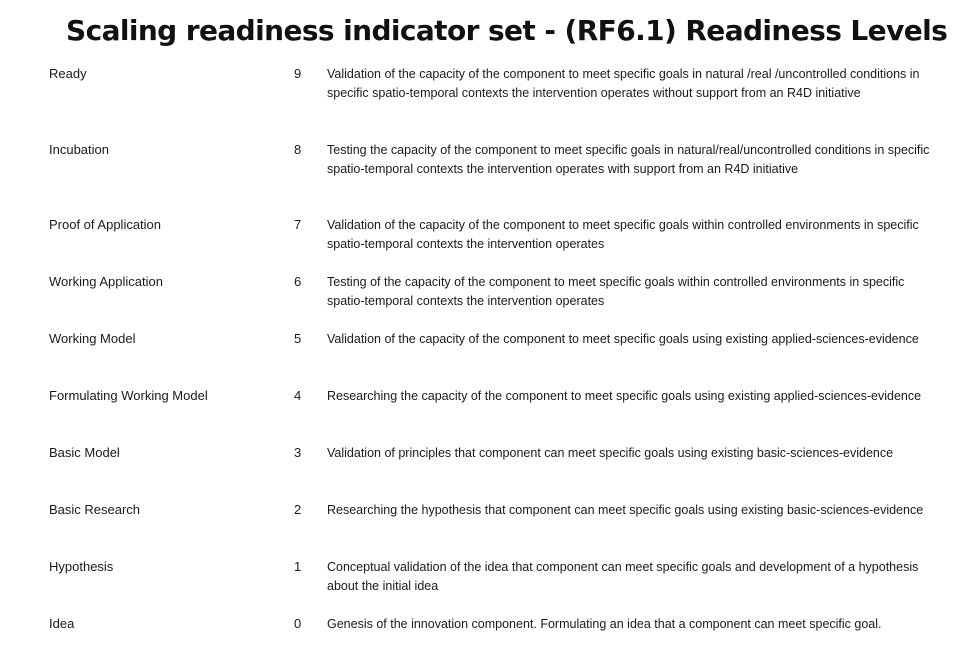 The image size is (974, 656). Describe the element at coordinates (298, 509) in the screenshot. I see `level-number: 2` at that location.